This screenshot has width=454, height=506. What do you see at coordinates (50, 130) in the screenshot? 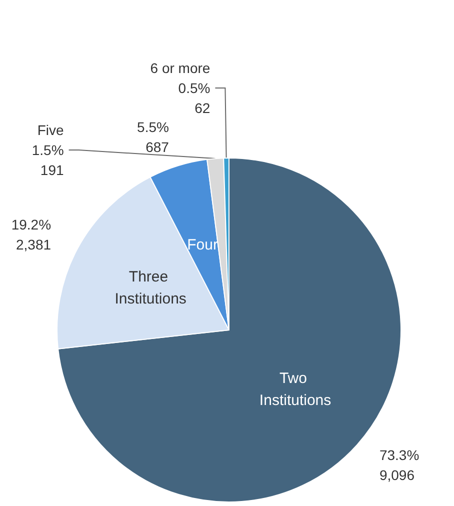
I see `slice-label: Five` at bounding box center [50, 130].